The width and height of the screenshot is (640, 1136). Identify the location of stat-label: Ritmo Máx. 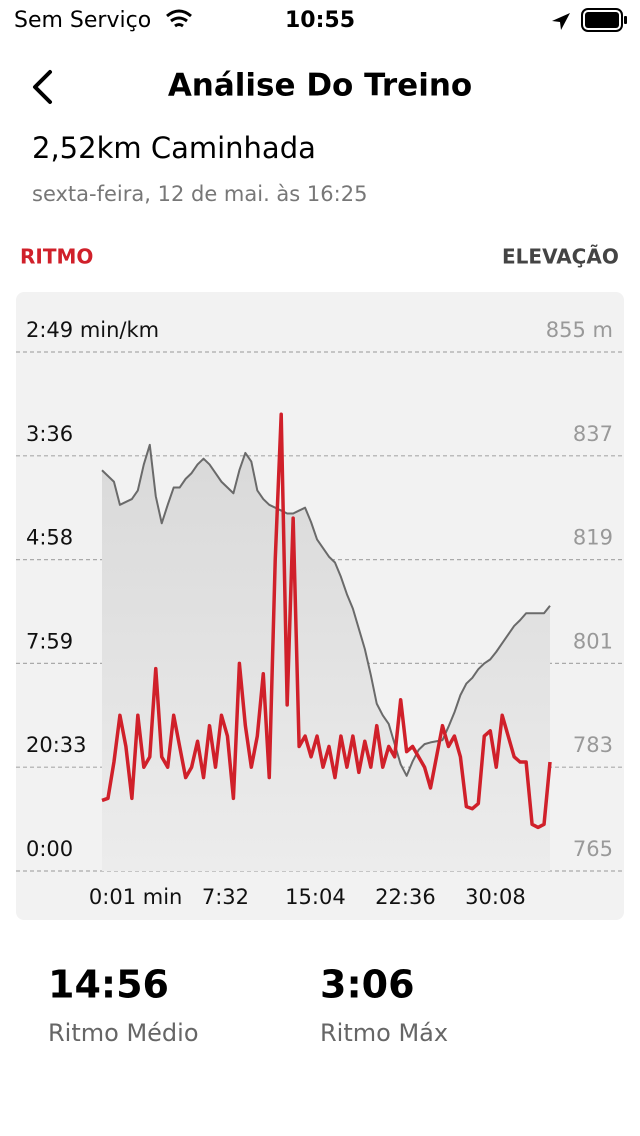
(384, 1033).